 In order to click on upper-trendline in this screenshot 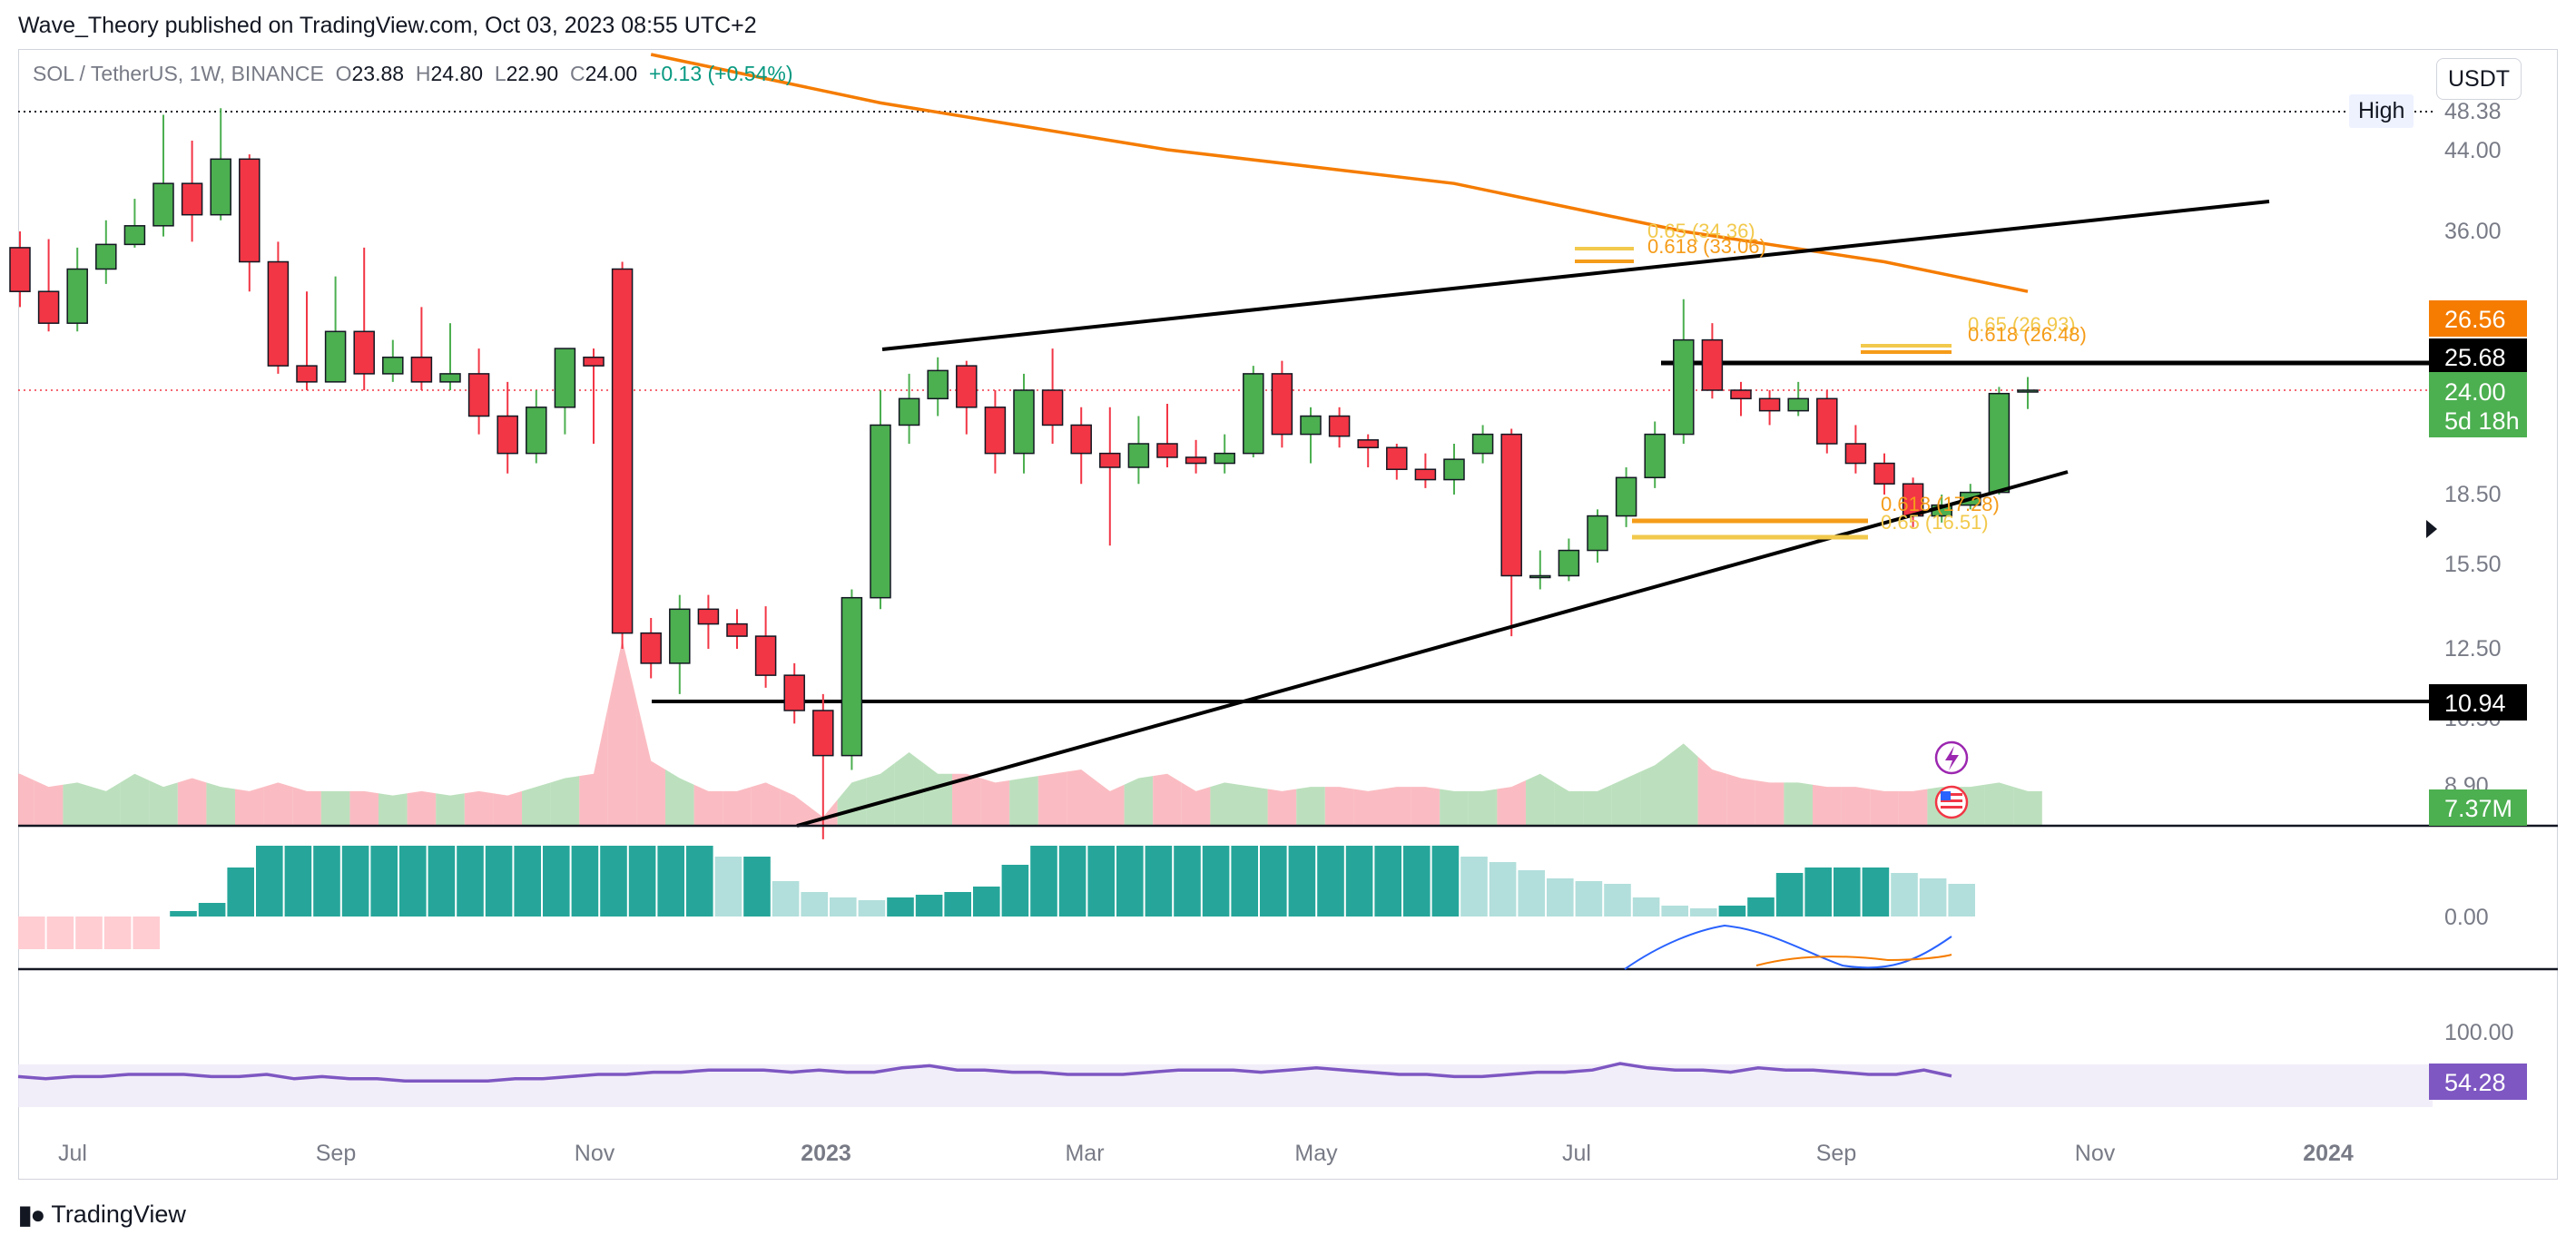, I will do `click(1575, 275)`.